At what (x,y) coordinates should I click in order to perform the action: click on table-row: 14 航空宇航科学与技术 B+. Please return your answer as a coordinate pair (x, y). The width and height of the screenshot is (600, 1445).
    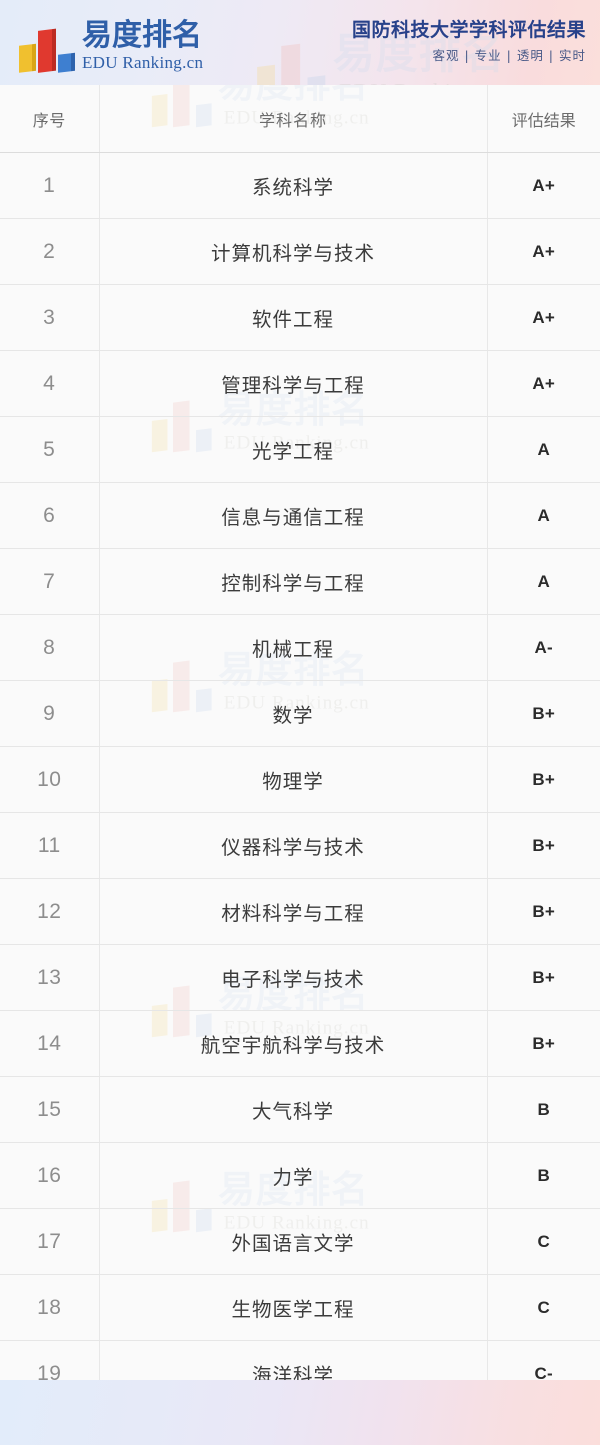
    Looking at the image, I should click on (300, 1043).